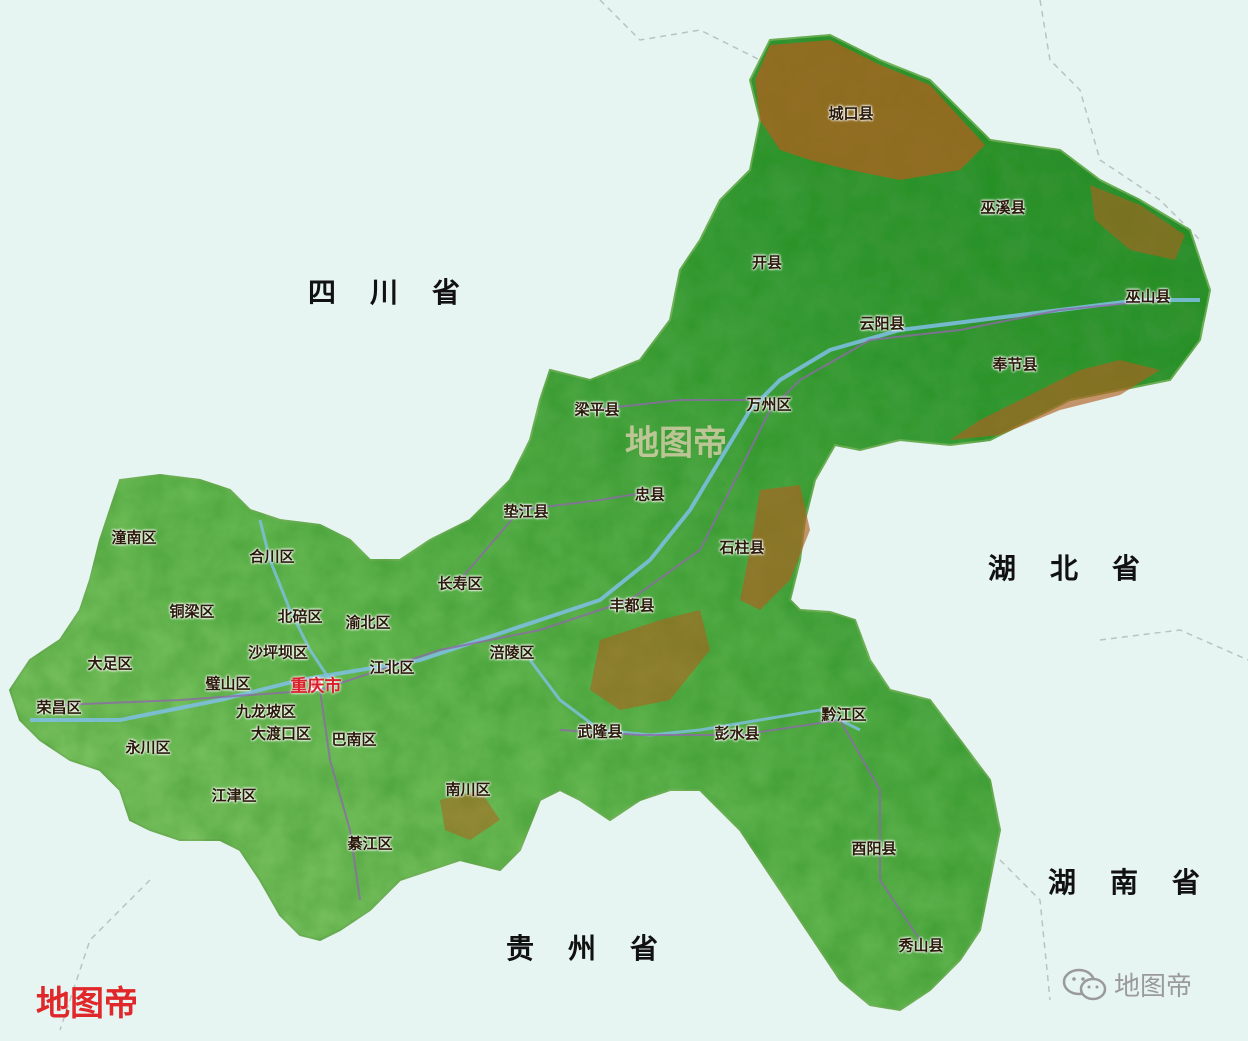 This screenshot has width=1248, height=1041. I want to click on province-label-sichuan: 四川省, so click(401, 292).